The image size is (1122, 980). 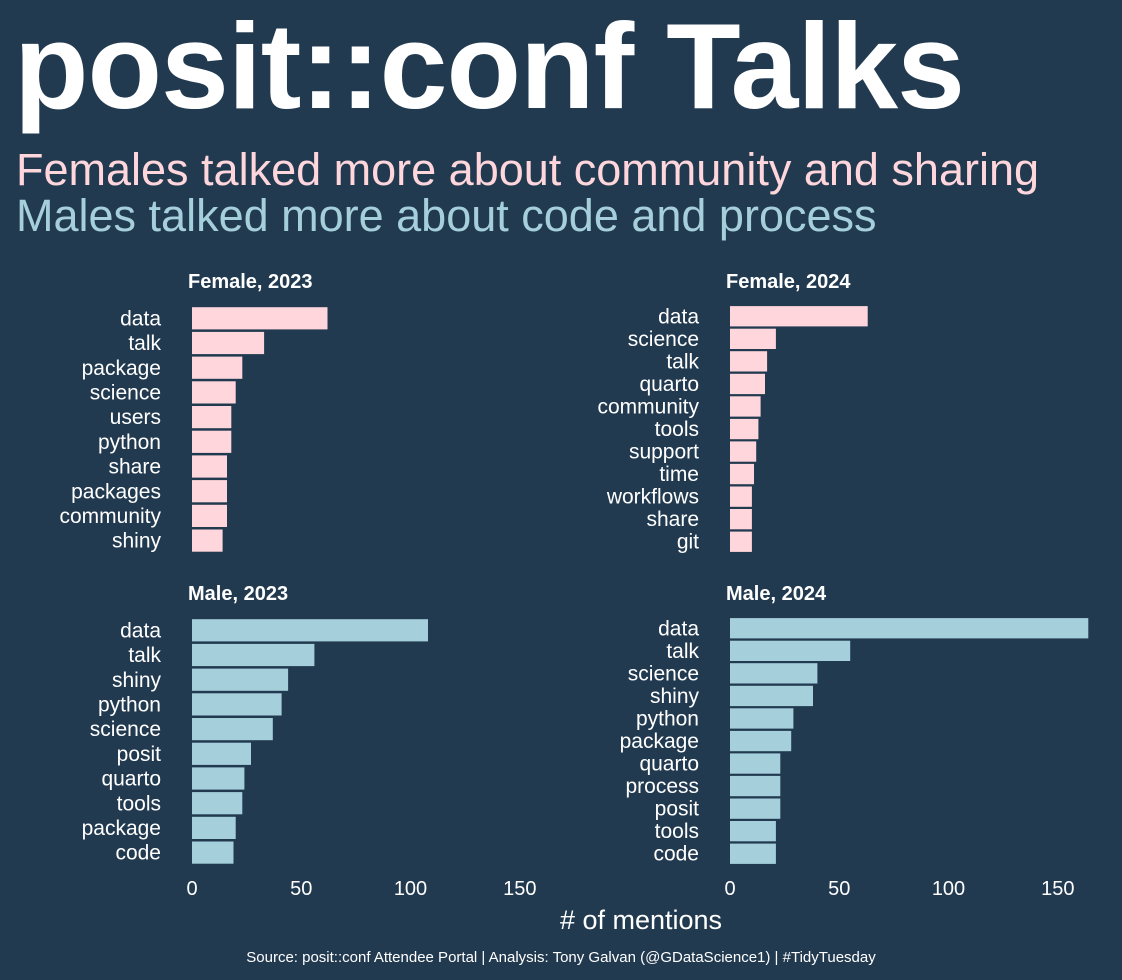 What do you see at coordinates (250, 282) in the screenshot?
I see `facet-title: Female, 2023` at bounding box center [250, 282].